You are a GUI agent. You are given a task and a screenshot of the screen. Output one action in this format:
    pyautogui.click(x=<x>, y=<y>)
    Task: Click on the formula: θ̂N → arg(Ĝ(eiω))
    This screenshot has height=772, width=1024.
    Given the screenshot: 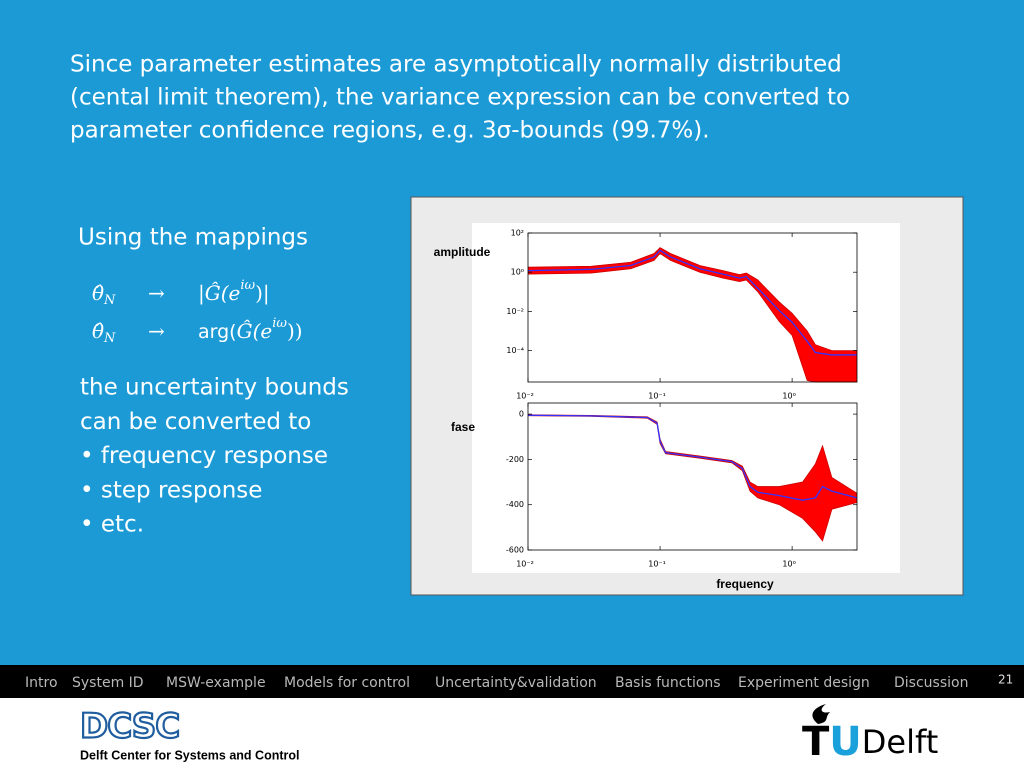 What is the action you would take?
    pyautogui.click(x=197, y=331)
    